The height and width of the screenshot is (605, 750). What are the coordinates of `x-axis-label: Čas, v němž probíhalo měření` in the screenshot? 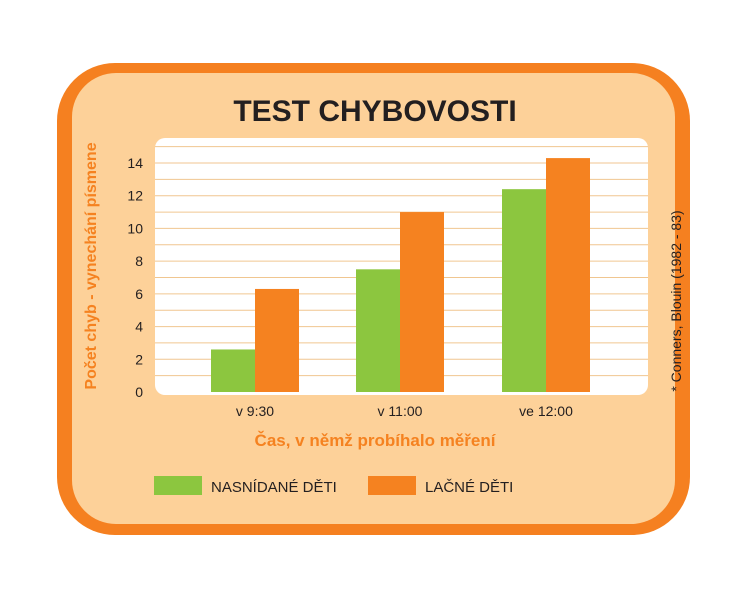 It's located at (376, 440).